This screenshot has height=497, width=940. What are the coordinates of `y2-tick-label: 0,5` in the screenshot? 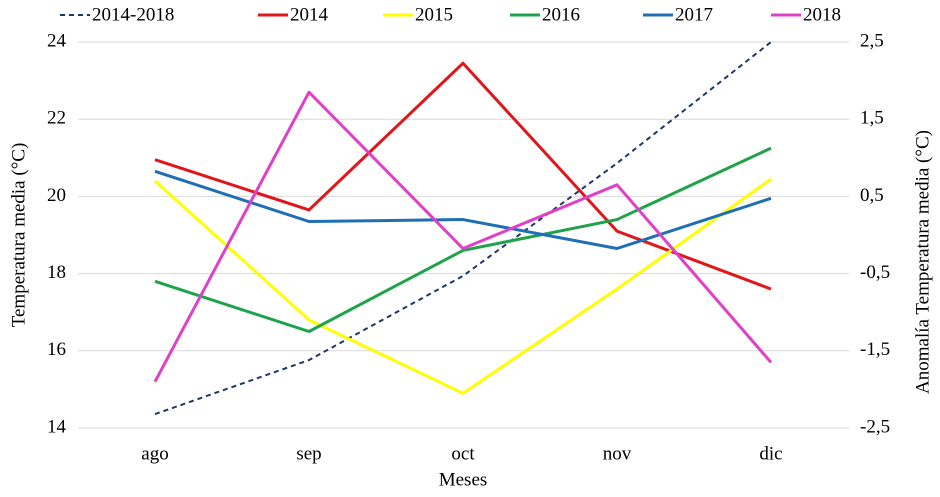 It's located at (872, 195).